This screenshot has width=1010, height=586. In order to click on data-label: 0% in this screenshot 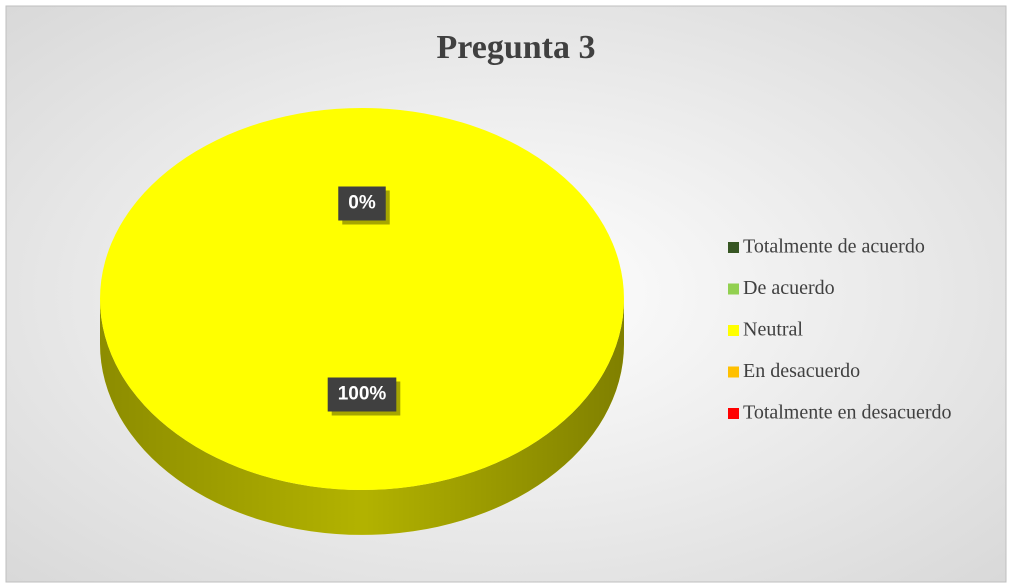, I will do `click(362, 203)`.